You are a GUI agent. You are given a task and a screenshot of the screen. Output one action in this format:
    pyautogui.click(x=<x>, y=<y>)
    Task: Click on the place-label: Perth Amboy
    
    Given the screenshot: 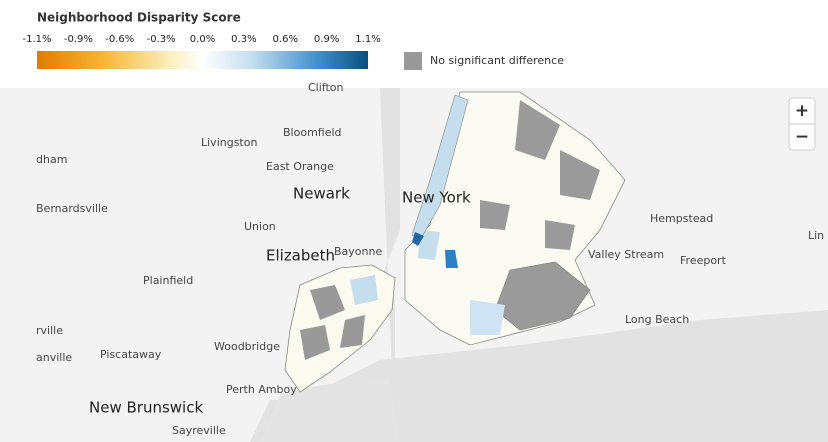 What is the action you would take?
    pyautogui.click(x=261, y=389)
    